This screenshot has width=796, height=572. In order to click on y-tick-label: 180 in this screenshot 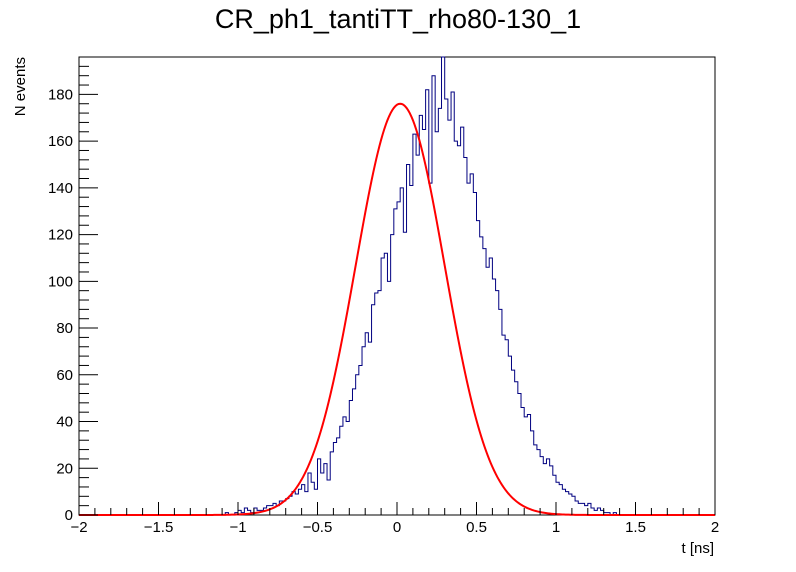, I will do `click(60, 94)`.